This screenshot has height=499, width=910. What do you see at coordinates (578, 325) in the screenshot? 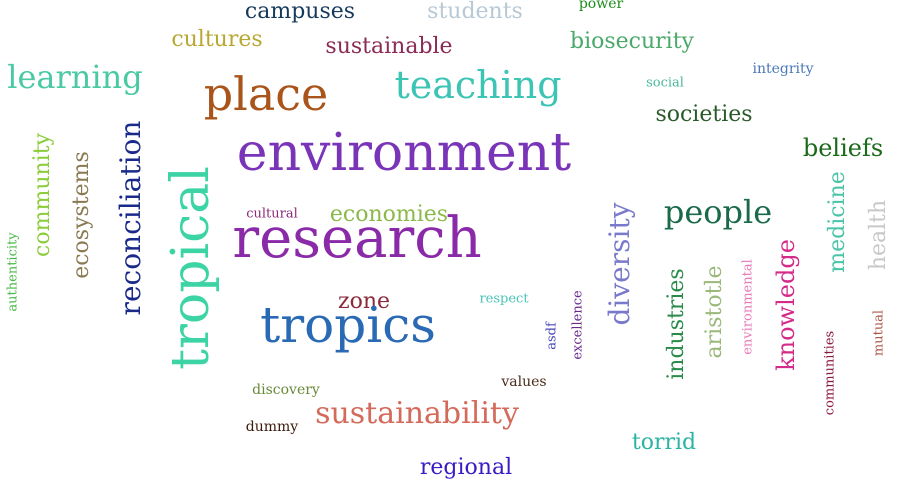
I see `word-excellence: excellence` at bounding box center [578, 325].